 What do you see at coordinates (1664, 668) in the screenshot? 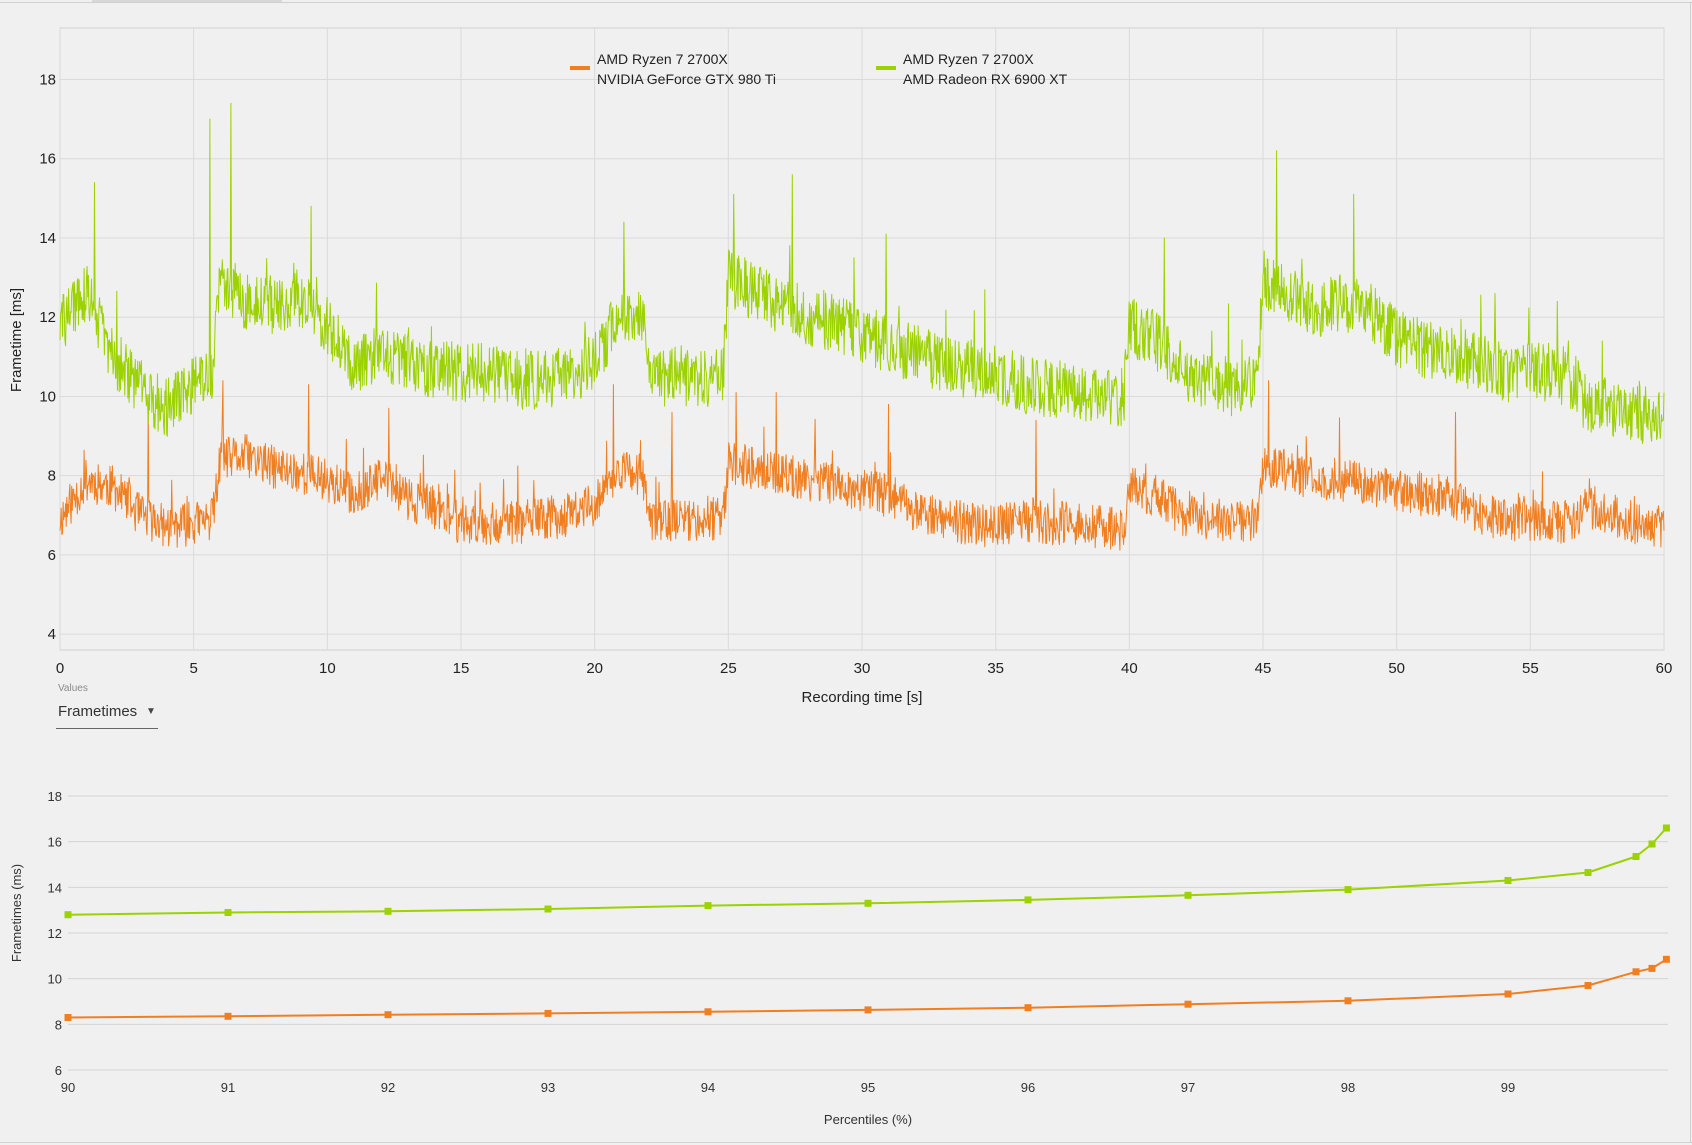
I see `frametime-x-tick-label: 60` at bounding box center [1664, 668].